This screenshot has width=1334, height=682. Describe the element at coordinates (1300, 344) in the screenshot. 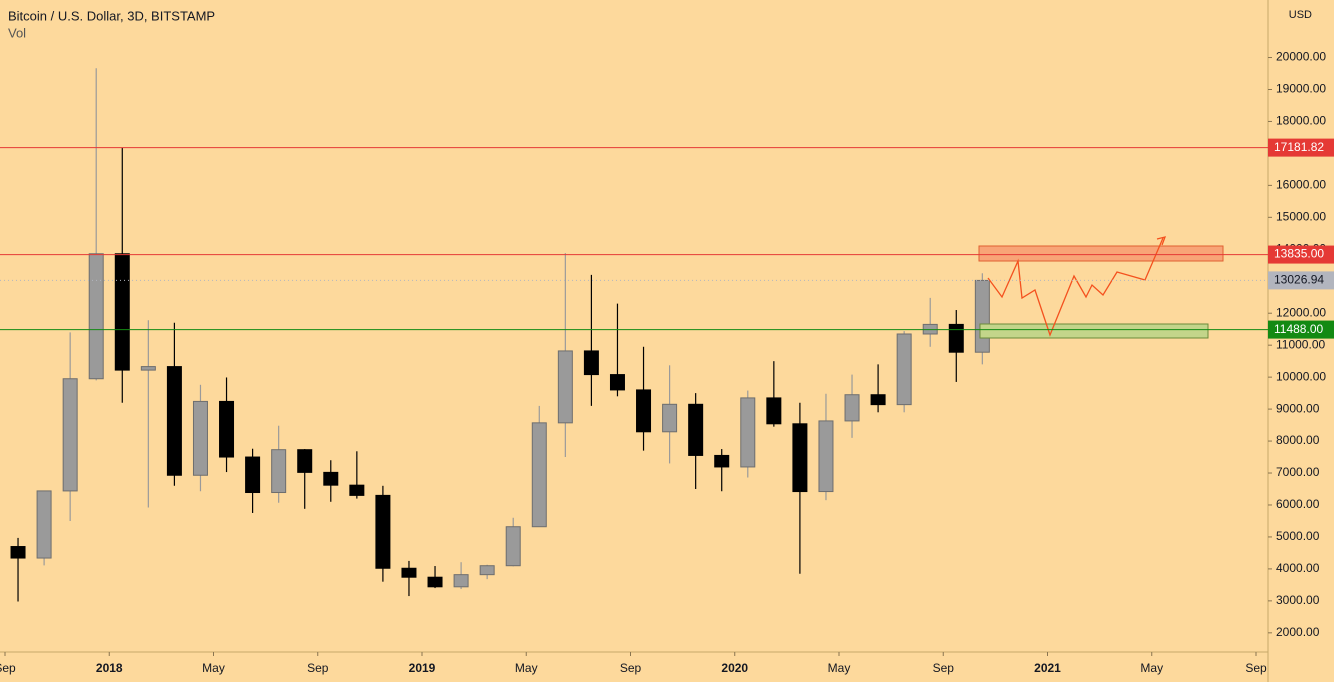

I see `y-tick-label: 11000.00` at that location.